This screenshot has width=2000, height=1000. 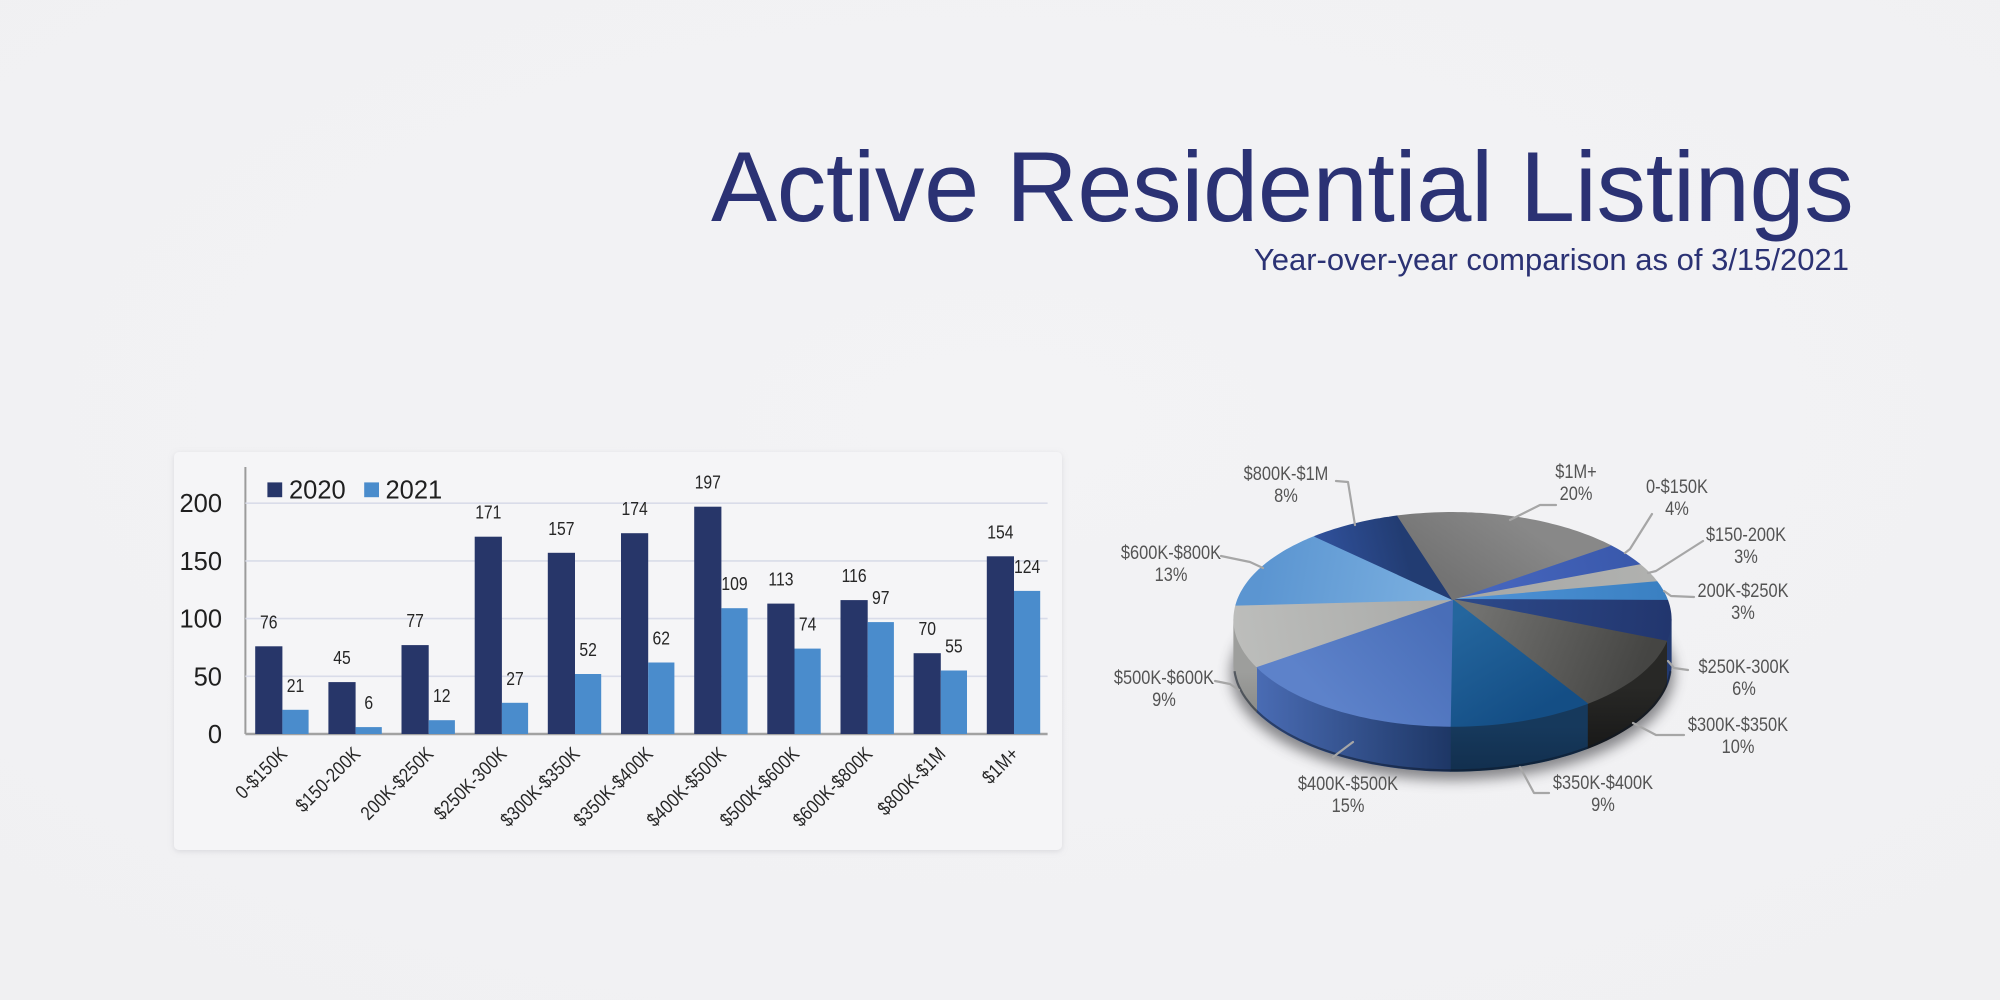 What do you see at coordinates (441, 696) in the screenshot?
I see `svg-text: 12` at bounding box center [441, 696].